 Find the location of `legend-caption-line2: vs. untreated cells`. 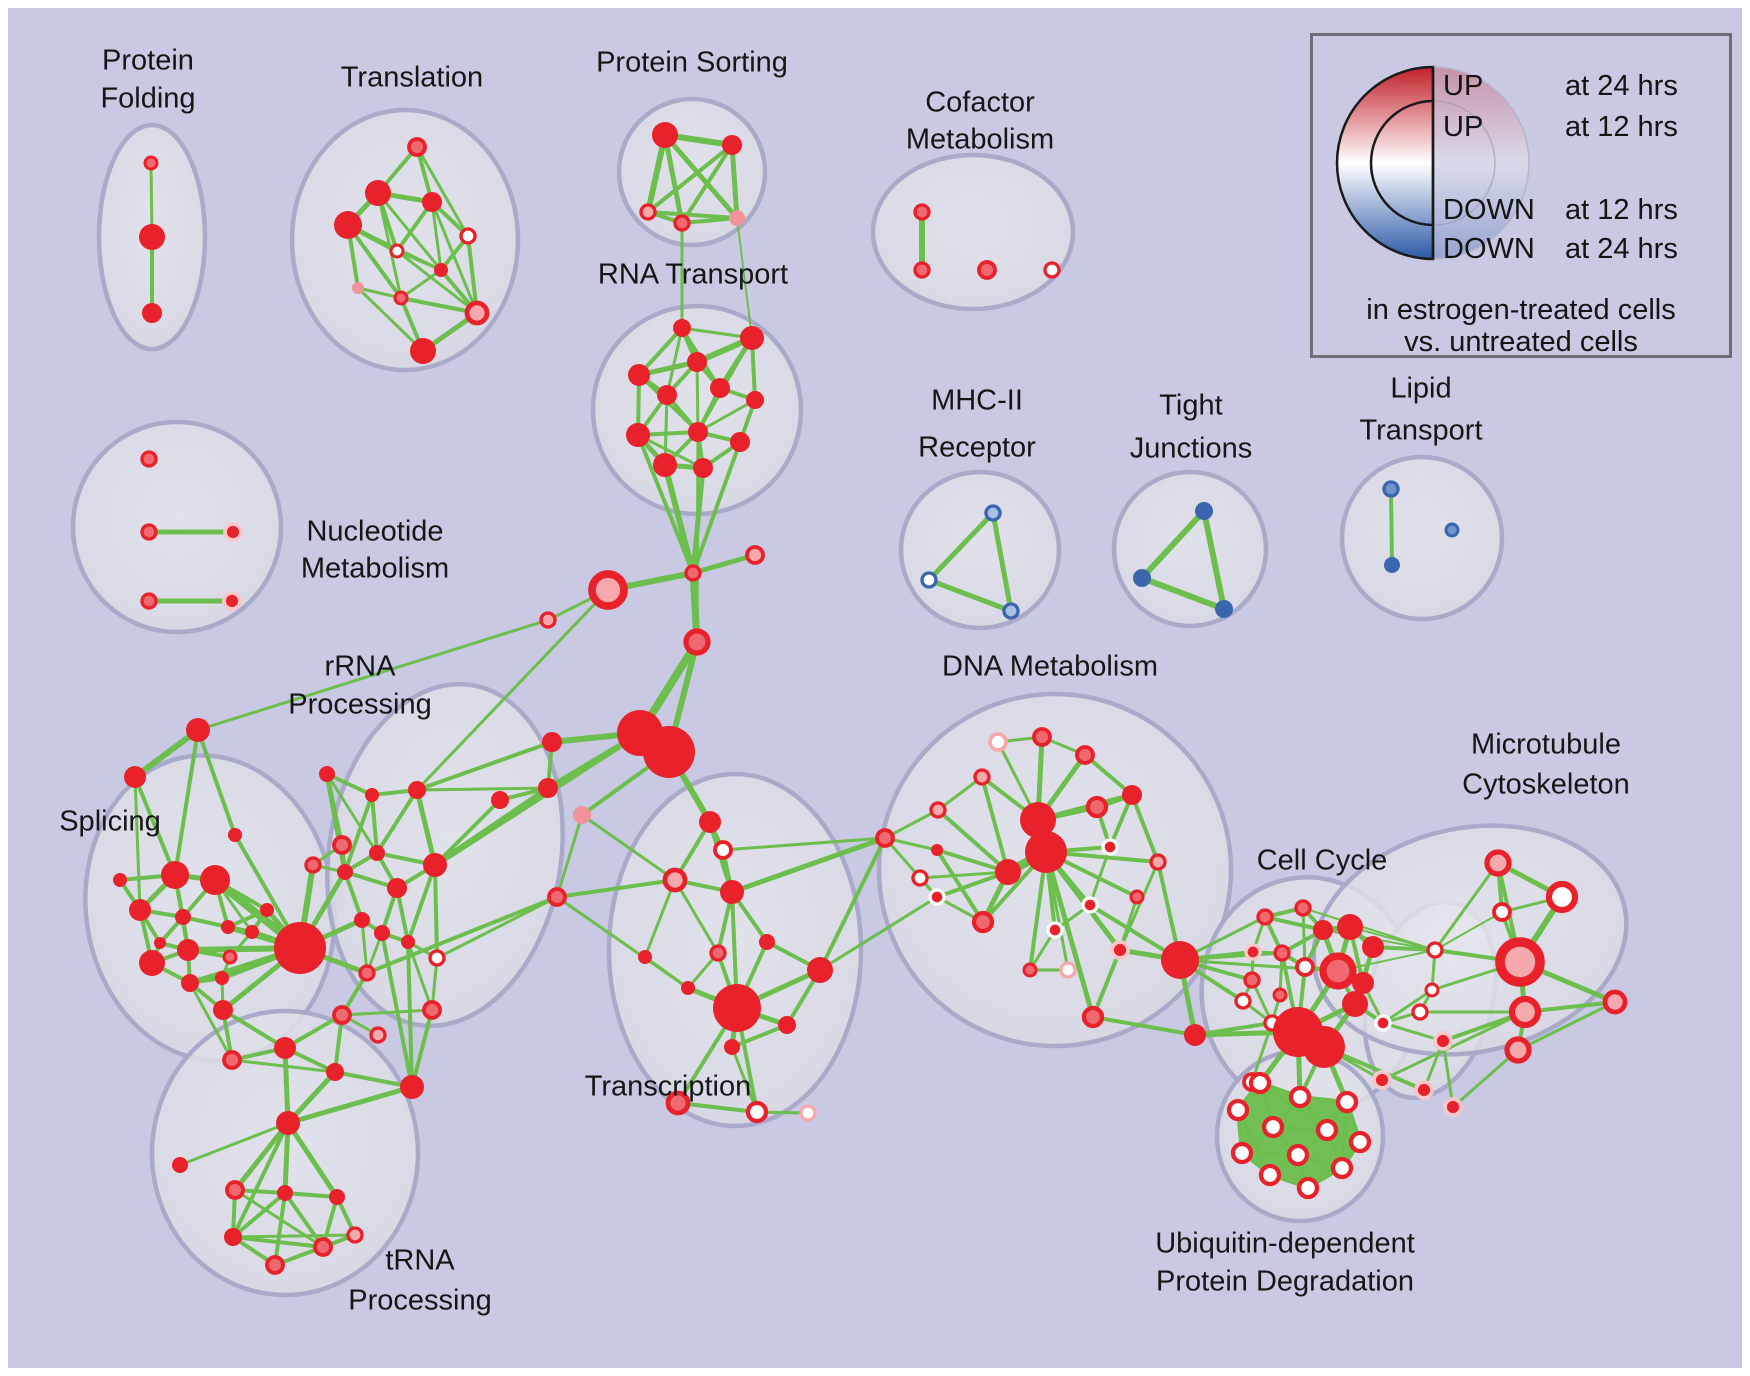

legend-caption-line2: vs. untreated cells is located at coordinates (1521, 342).